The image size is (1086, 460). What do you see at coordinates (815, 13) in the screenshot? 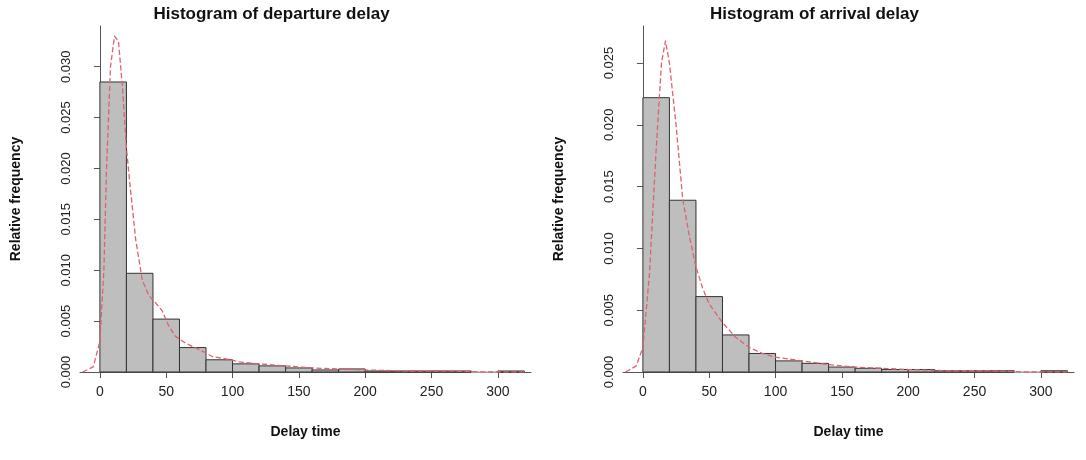
I see `chart-title: Histogram of arrival delay` at bounding box center [815, 13].